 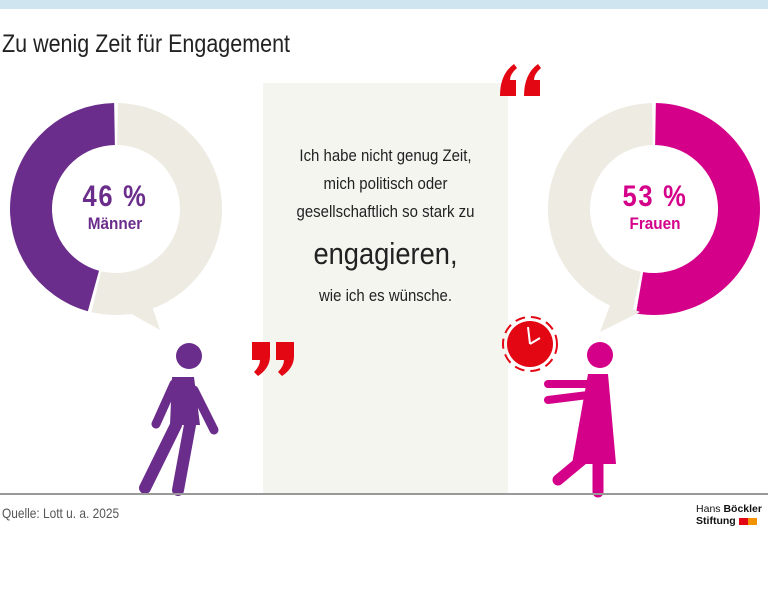 What do you see at coordinates (530, 344) in the screenshot?
I see `clock-icon` at bounding box center [530, 344].